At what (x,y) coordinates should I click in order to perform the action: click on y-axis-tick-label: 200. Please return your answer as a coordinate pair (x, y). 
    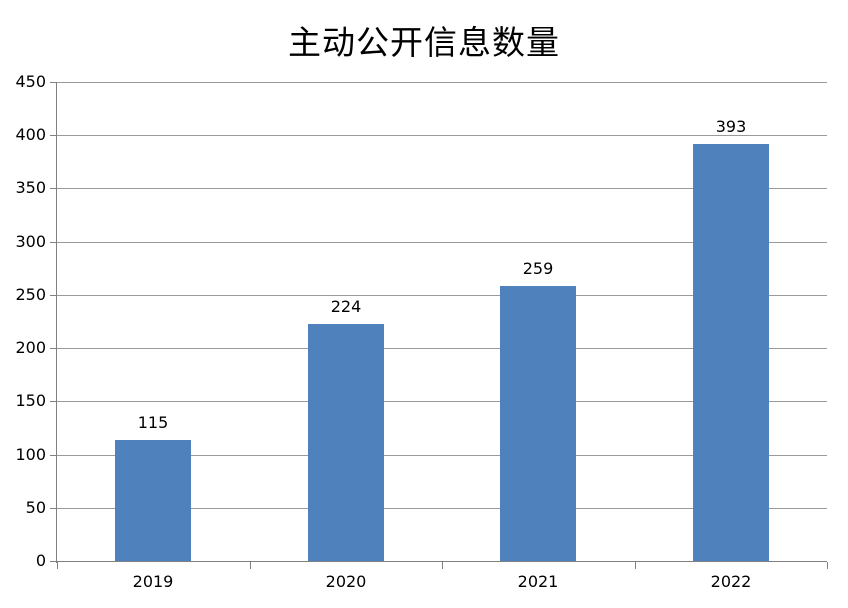
    Looking at the image, I should click on (30, 348).